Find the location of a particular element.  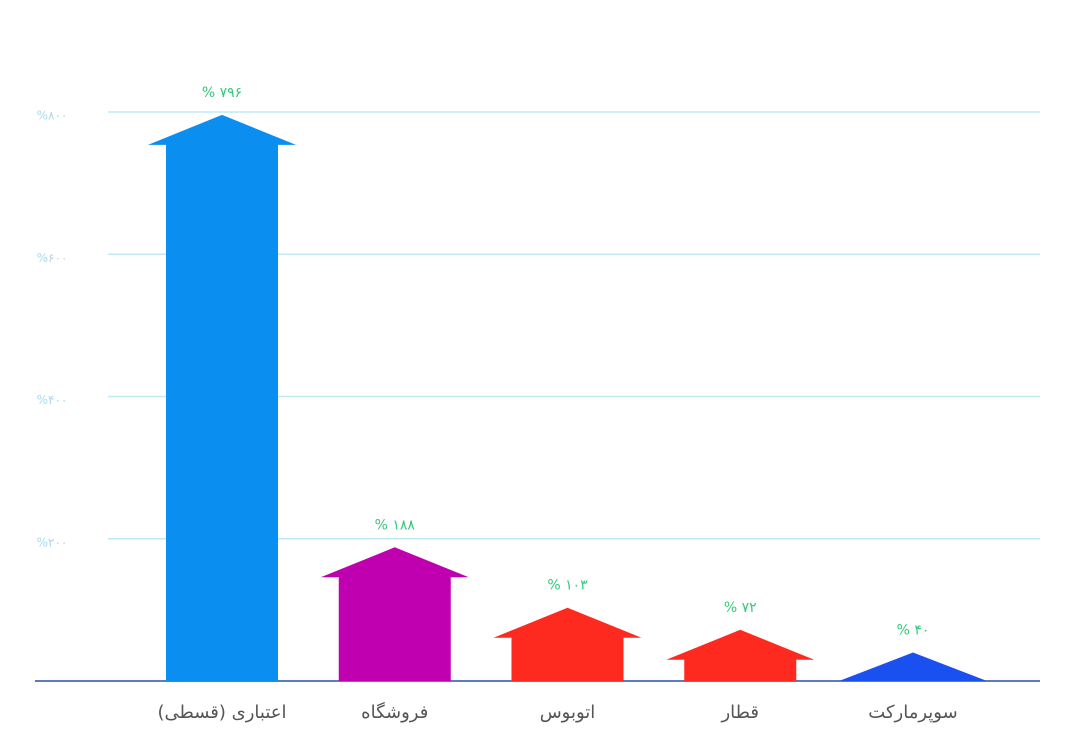

x-tick-label: فروشگاه is located at coordinates (394, 712).